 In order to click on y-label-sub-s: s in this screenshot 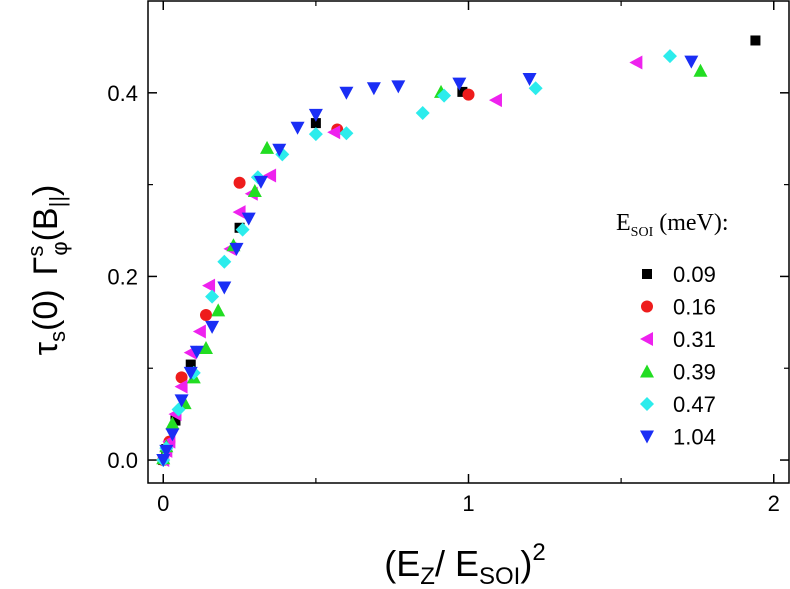, I will do `click(57, 336)`.